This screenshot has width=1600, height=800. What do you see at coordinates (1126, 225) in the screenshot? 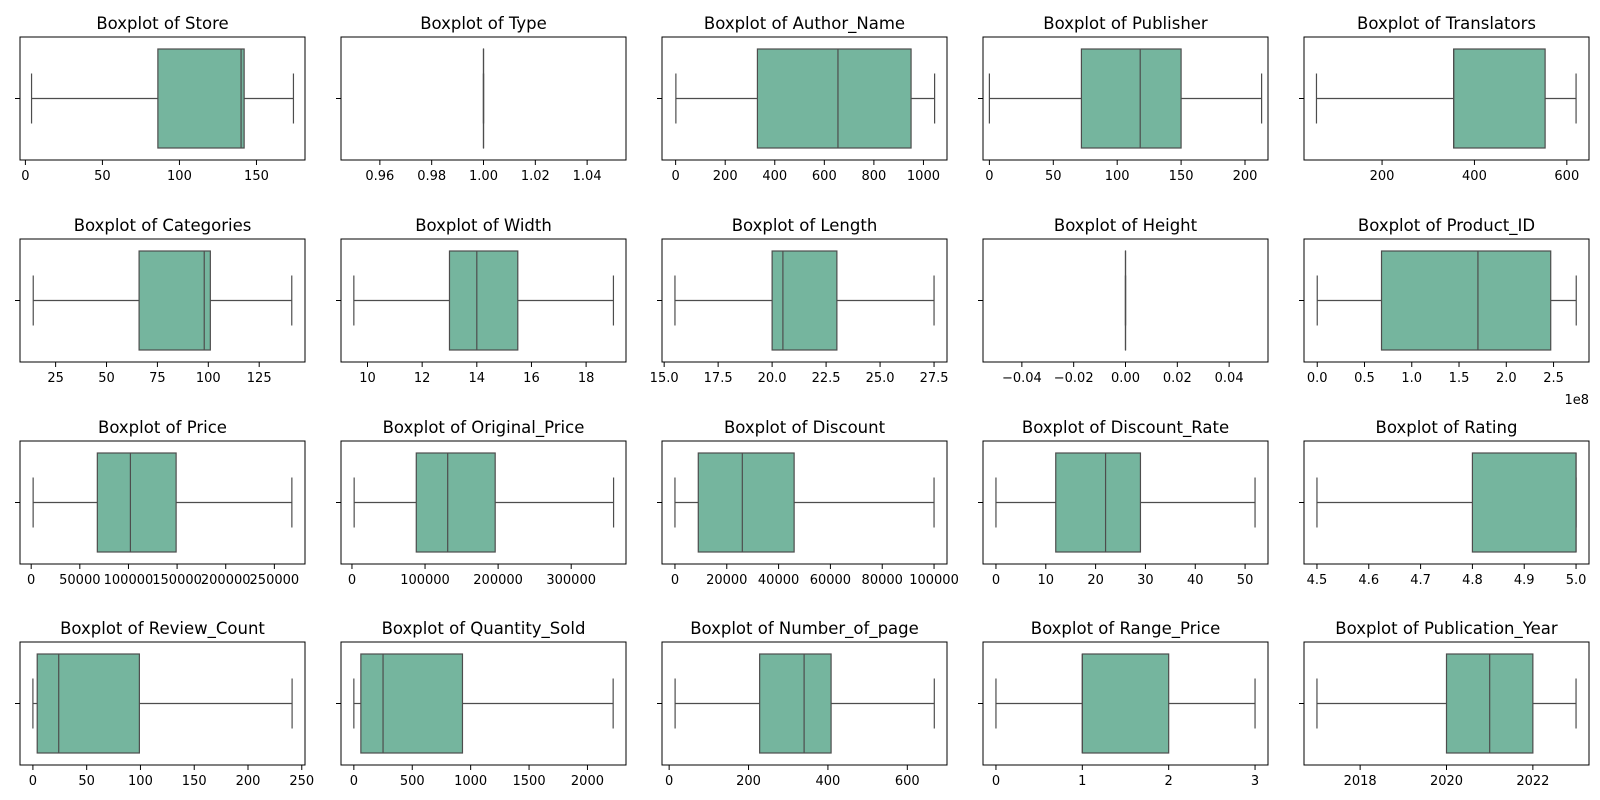
I see `subplot-title: Boxplot of Height` at bounding box center [1126, 225].